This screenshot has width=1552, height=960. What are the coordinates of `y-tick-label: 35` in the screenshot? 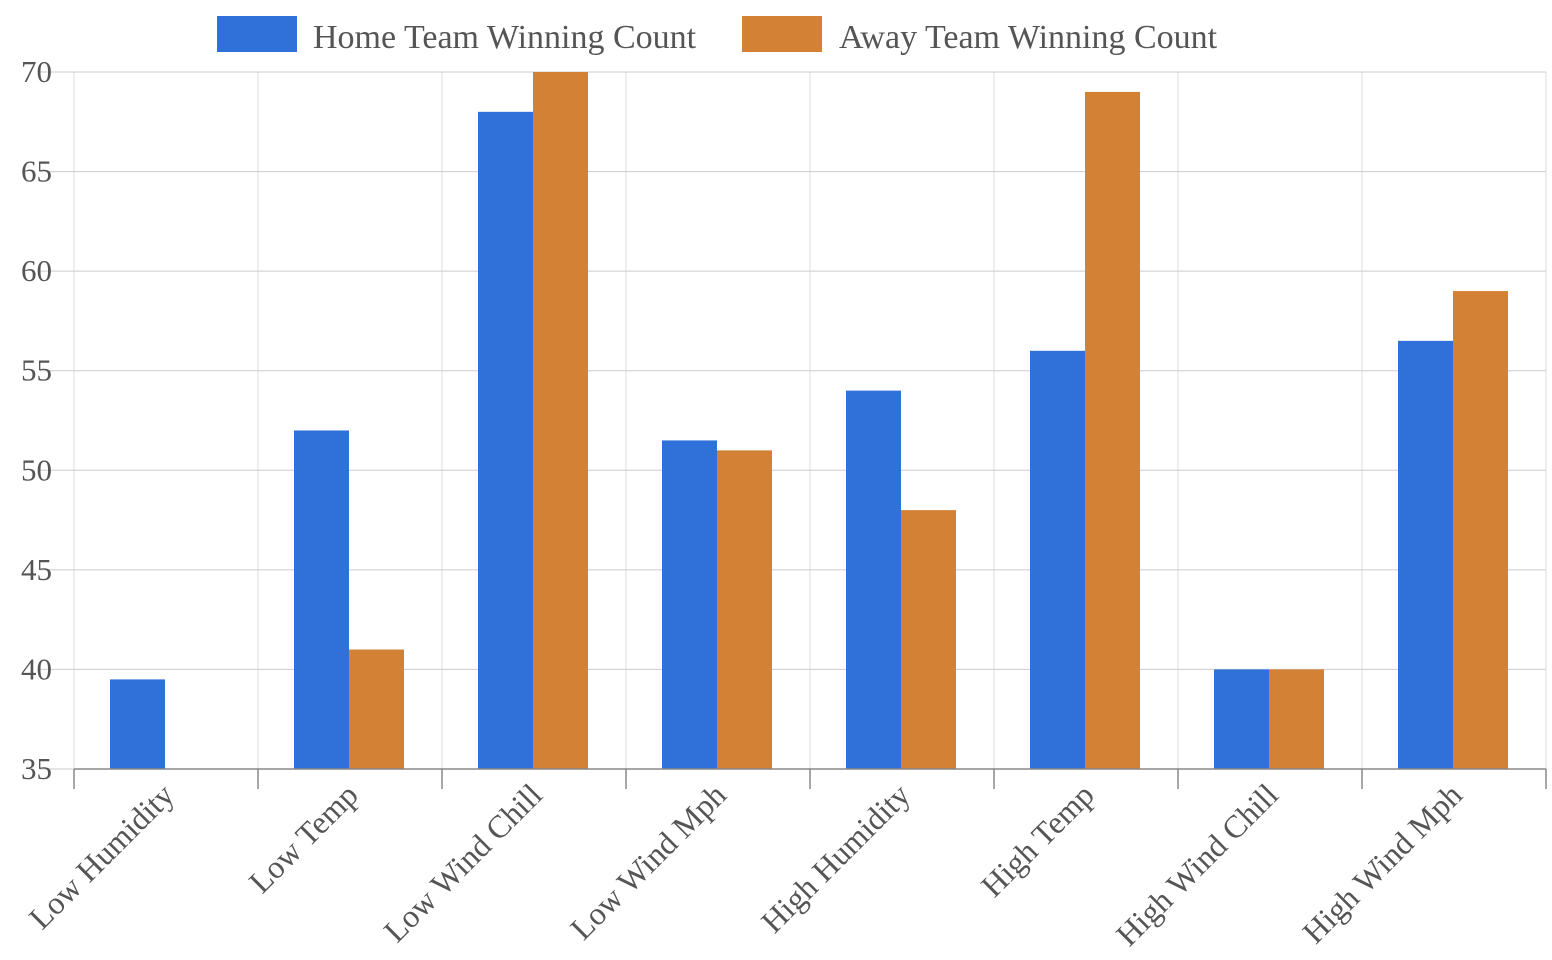 It's located at (36, 768).